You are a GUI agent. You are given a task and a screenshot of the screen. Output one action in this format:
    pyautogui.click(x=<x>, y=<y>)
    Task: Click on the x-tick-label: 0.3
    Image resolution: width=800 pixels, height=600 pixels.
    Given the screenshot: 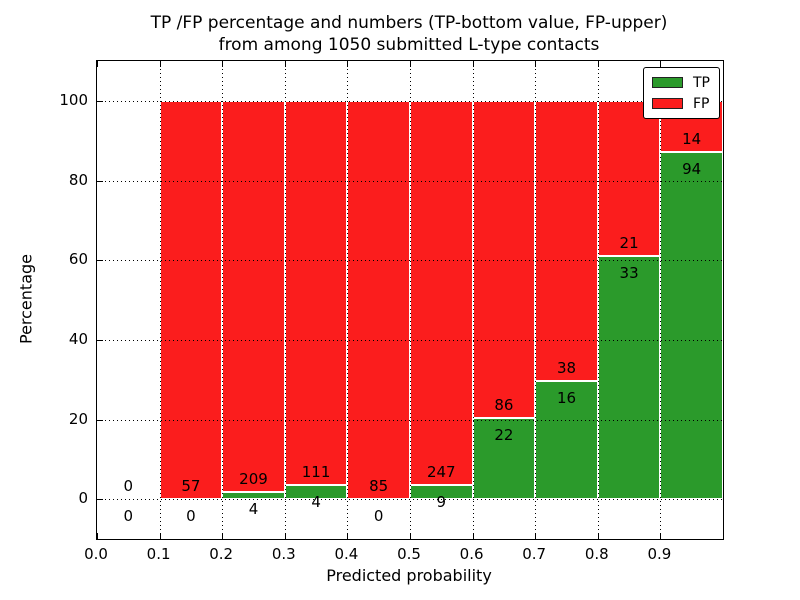 What is the action you would take?
    pyautogui.click(x=283, y=554)
    